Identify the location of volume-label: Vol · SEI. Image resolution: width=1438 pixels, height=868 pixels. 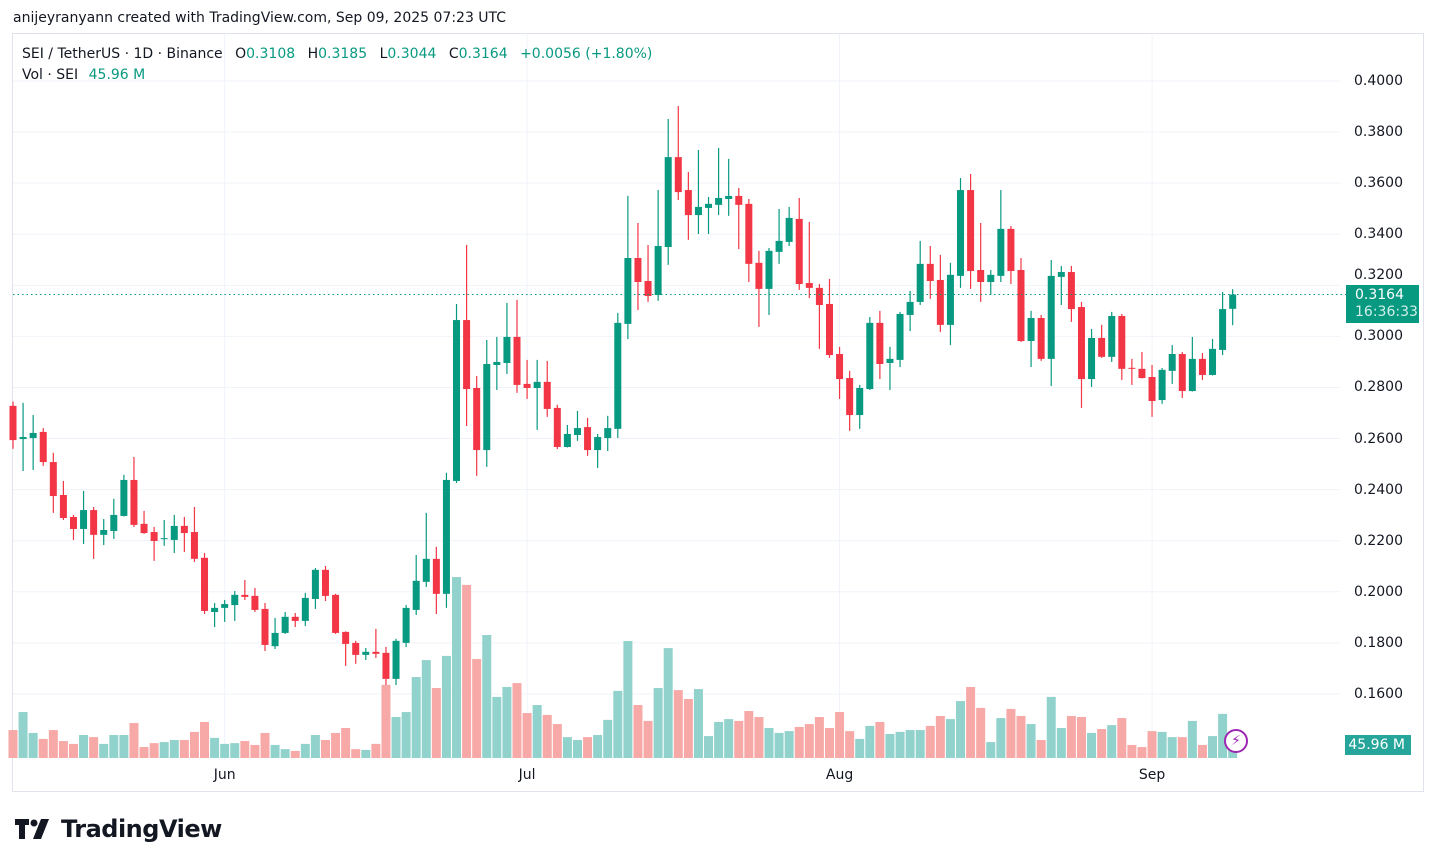
(50, 75).